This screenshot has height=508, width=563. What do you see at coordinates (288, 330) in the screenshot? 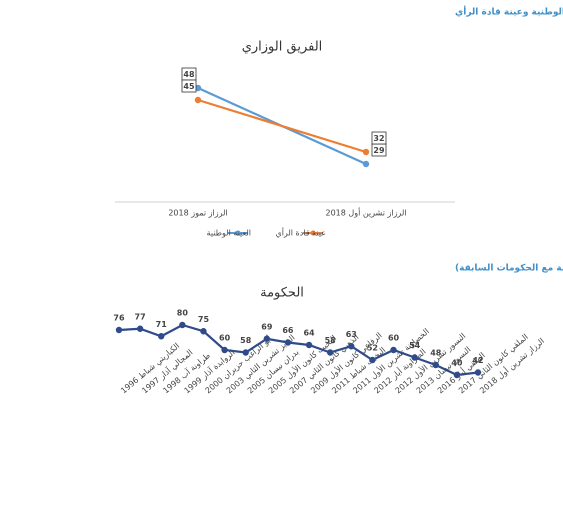
I see `value-label: 66` at bounding box center [288, 330].